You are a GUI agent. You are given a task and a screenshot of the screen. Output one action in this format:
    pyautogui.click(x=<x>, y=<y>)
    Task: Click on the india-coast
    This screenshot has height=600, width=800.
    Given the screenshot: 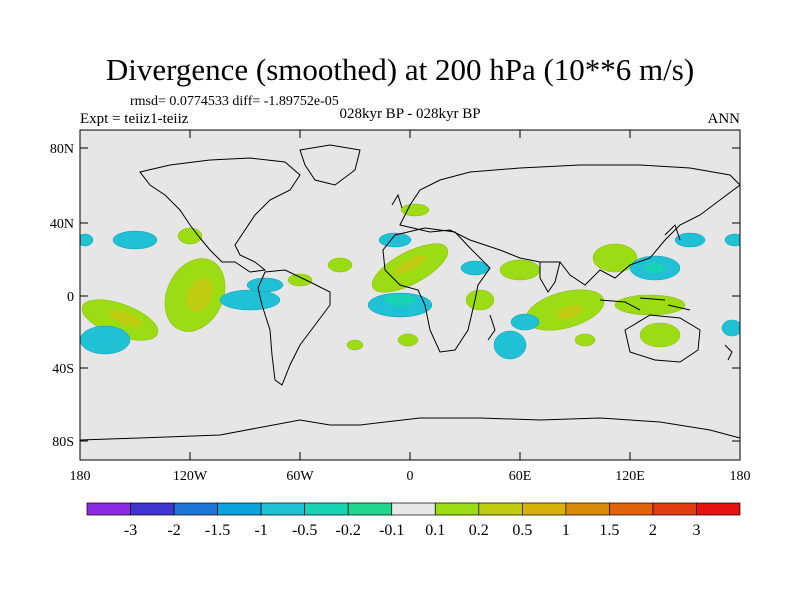 What is the action you would take?
    pyautogui.click(x=550, y=277)
    